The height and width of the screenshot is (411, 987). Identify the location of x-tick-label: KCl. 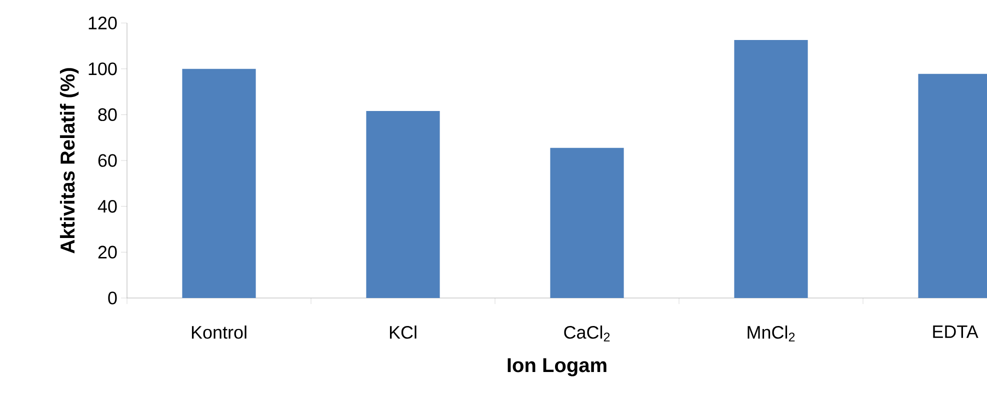
(403, 332).